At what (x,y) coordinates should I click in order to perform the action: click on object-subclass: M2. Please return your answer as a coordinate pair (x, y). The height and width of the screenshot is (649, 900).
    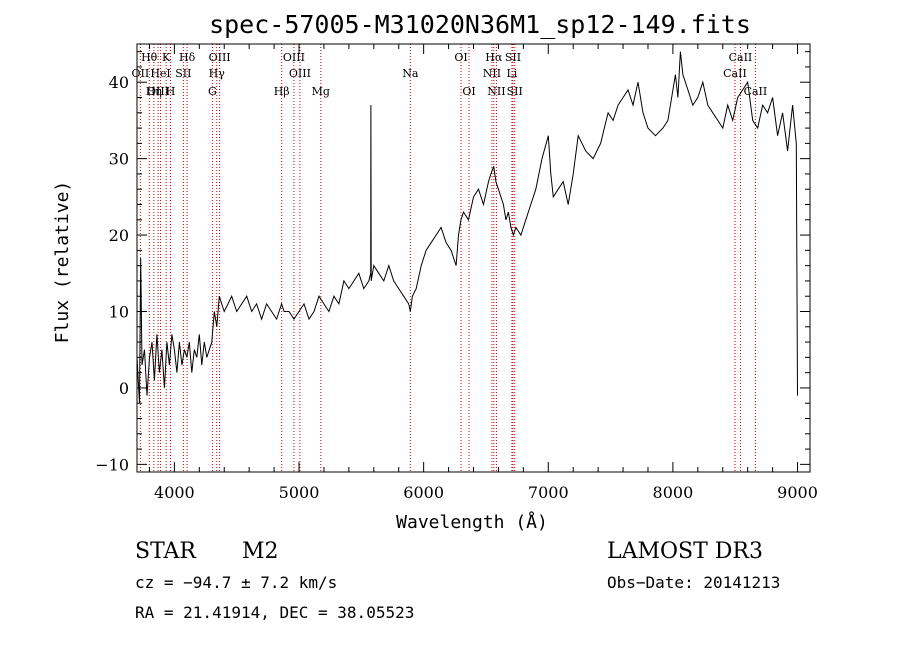
    Looking at the image, I should click on (260, 551).